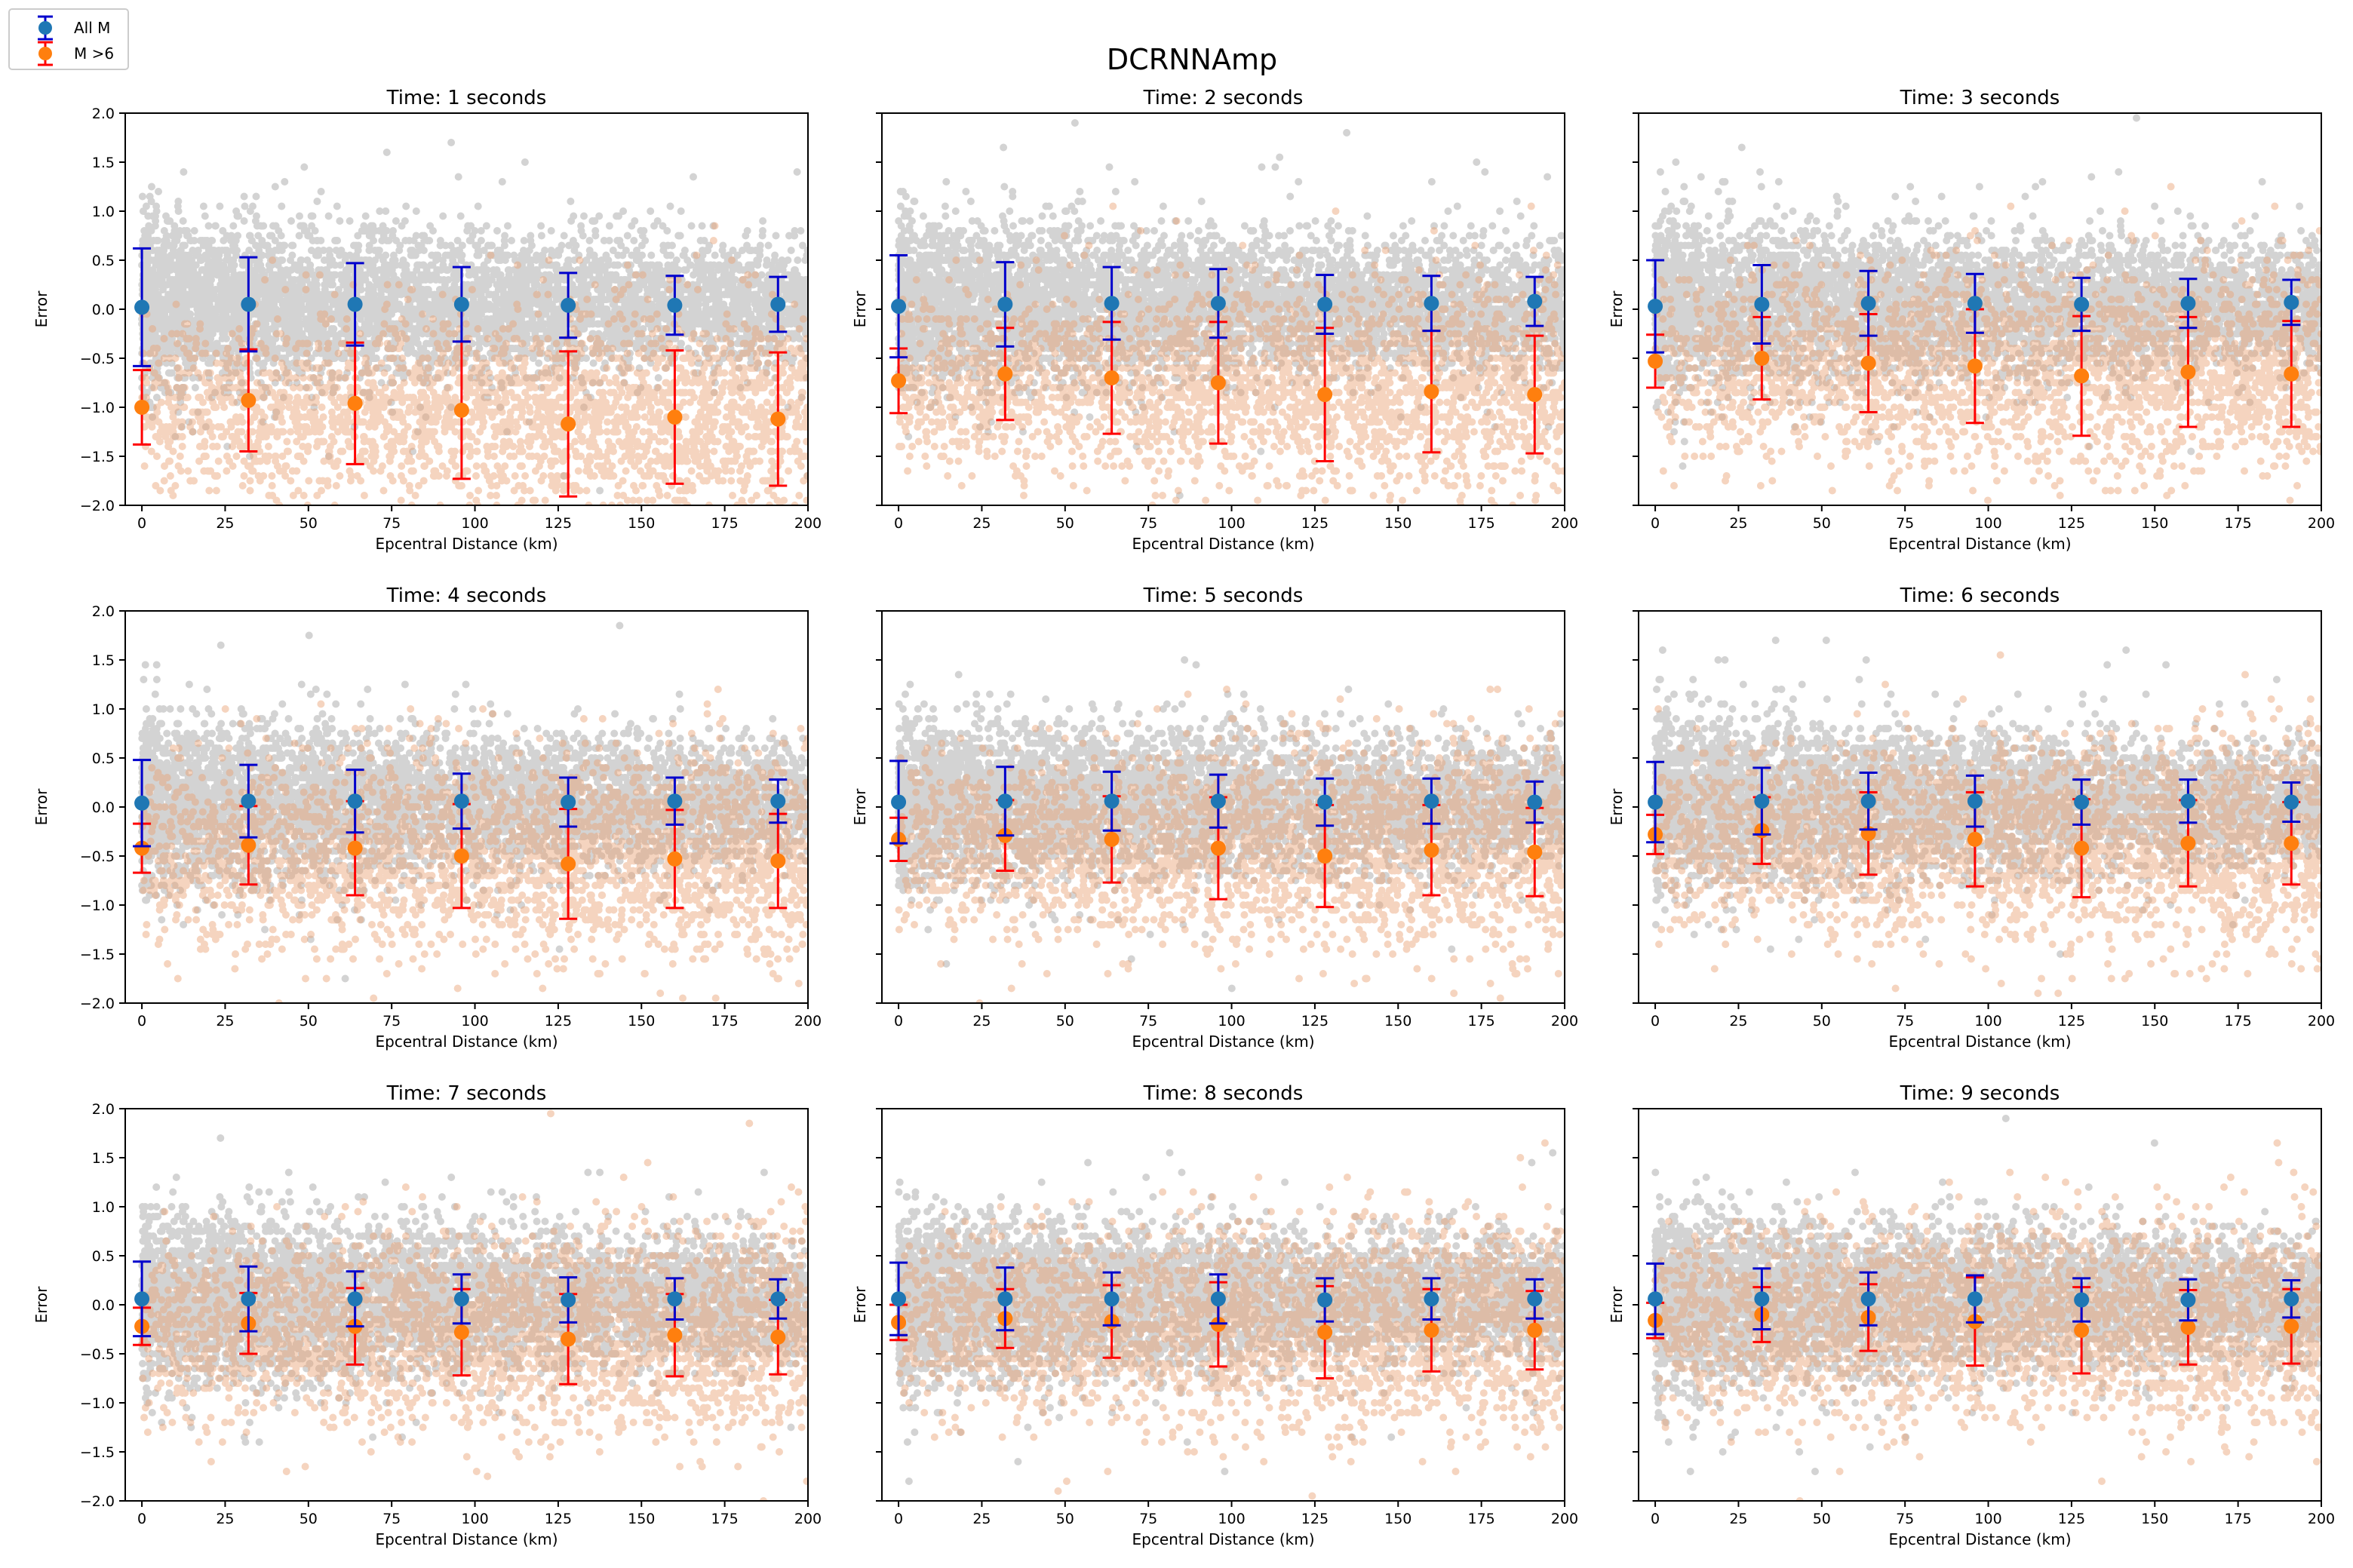 This screenshot has height=1568, width=2353. Describe the element at coordinates (104, 1158) in the screenshot. I see `y-tick-label: 1.5` at that location.